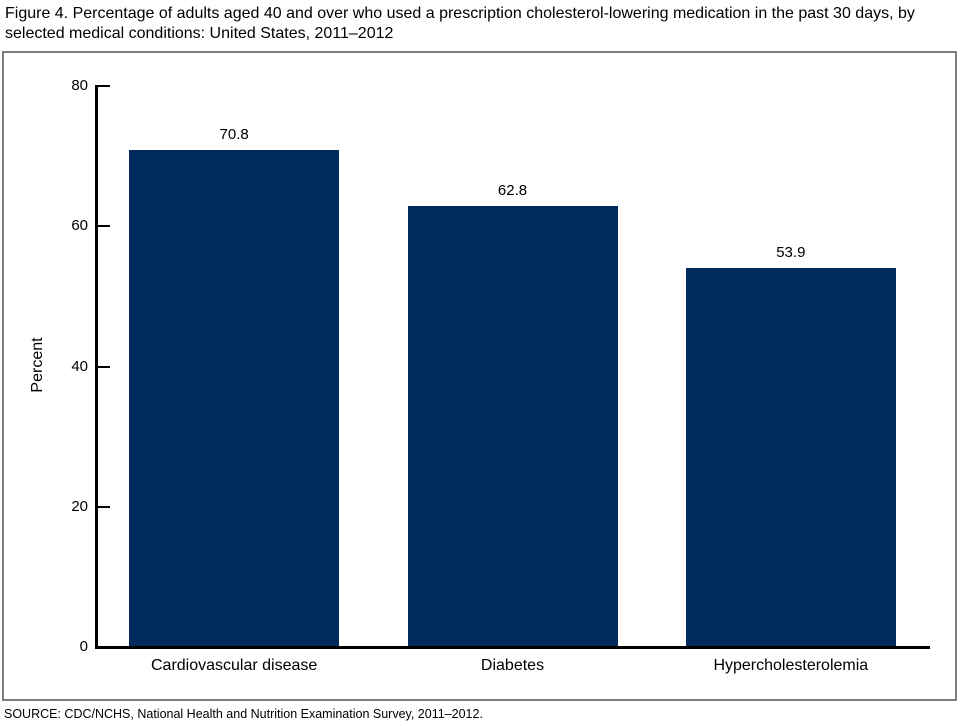 The image size is (960, 726). I want to click on x-category-label: Diabetes, so click(512, 665).